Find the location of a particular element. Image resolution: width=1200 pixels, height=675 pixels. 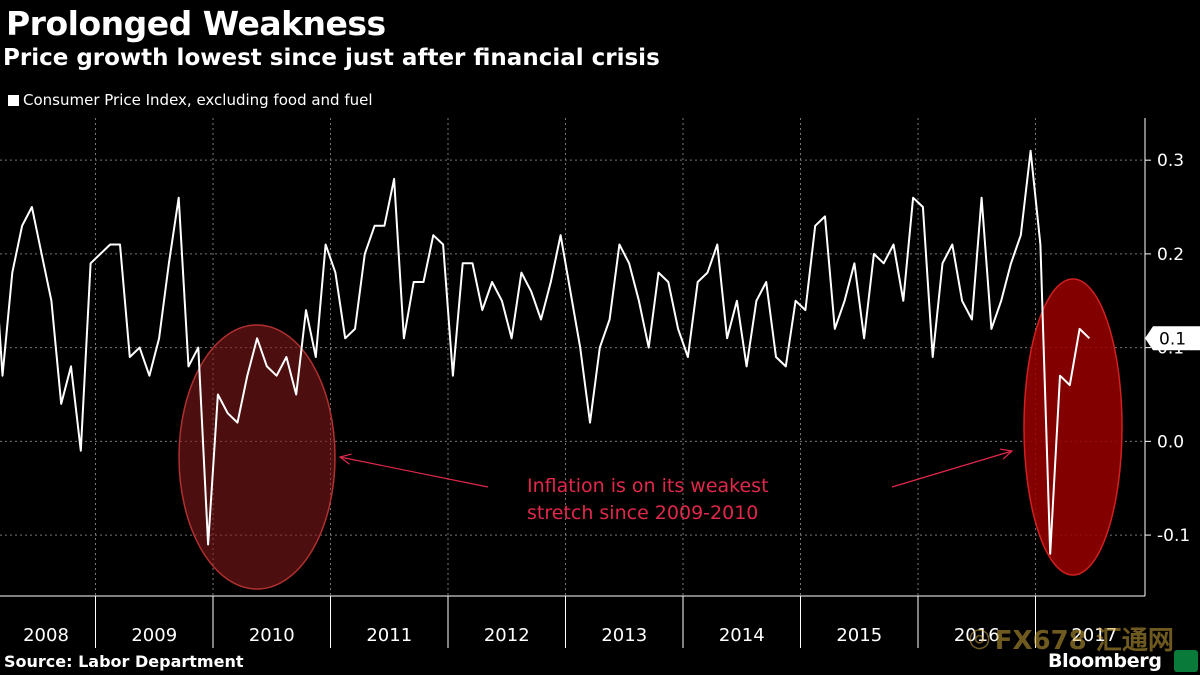

x-tick-label: 2017 is located at coordinates (1094, 635).